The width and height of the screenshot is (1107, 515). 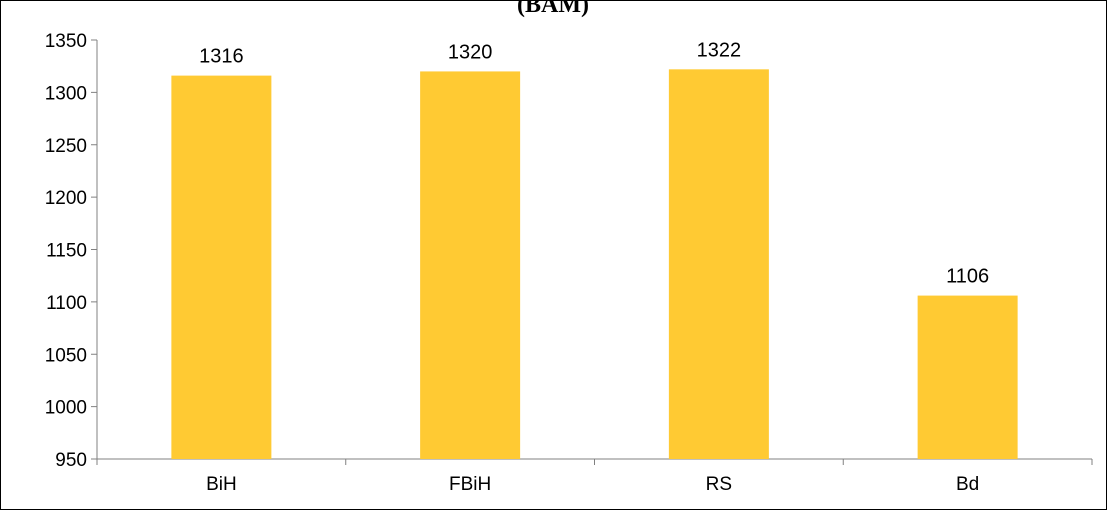 I want to click on y-tick-label: 1000, so click(x=66, y=408).